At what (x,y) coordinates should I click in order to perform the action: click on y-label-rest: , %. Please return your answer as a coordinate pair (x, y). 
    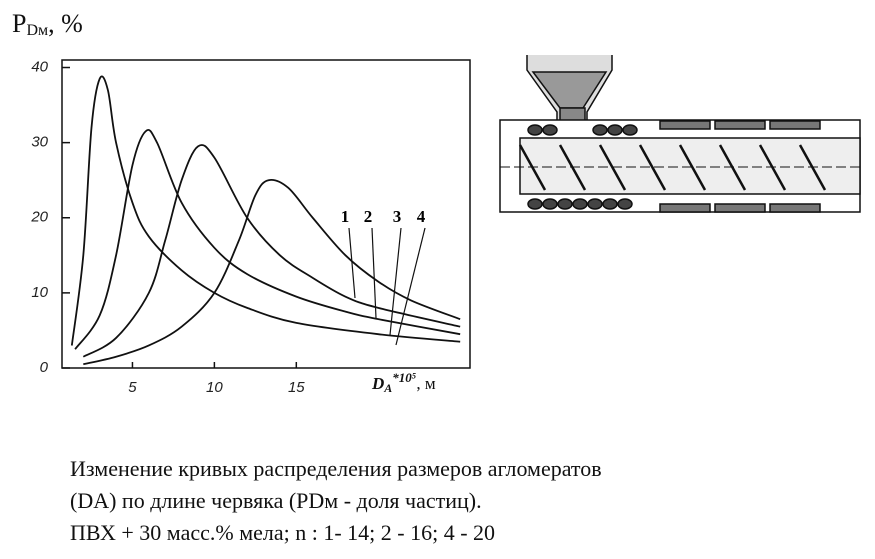
    Looking at the image, I should click on (65, 23).